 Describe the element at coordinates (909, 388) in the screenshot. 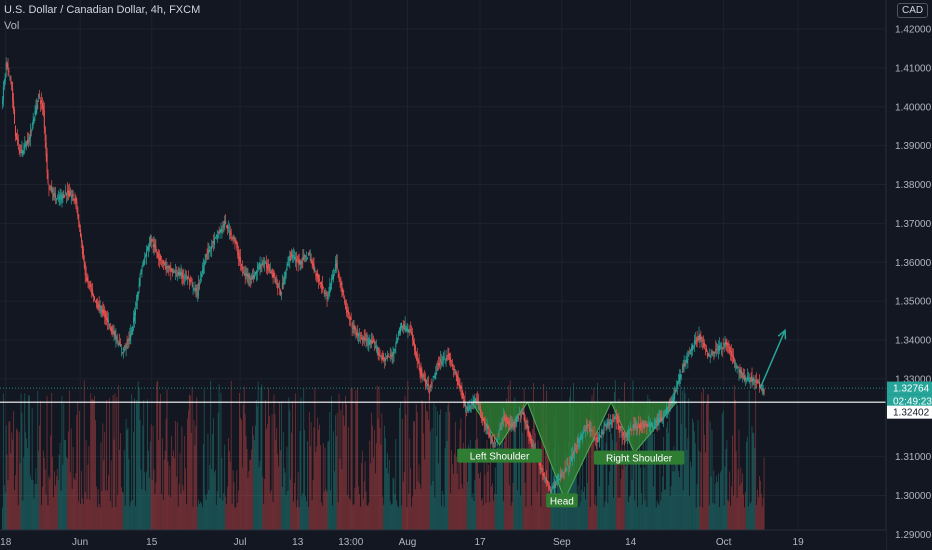

I see `current-price-box: 1.32764` at that location.